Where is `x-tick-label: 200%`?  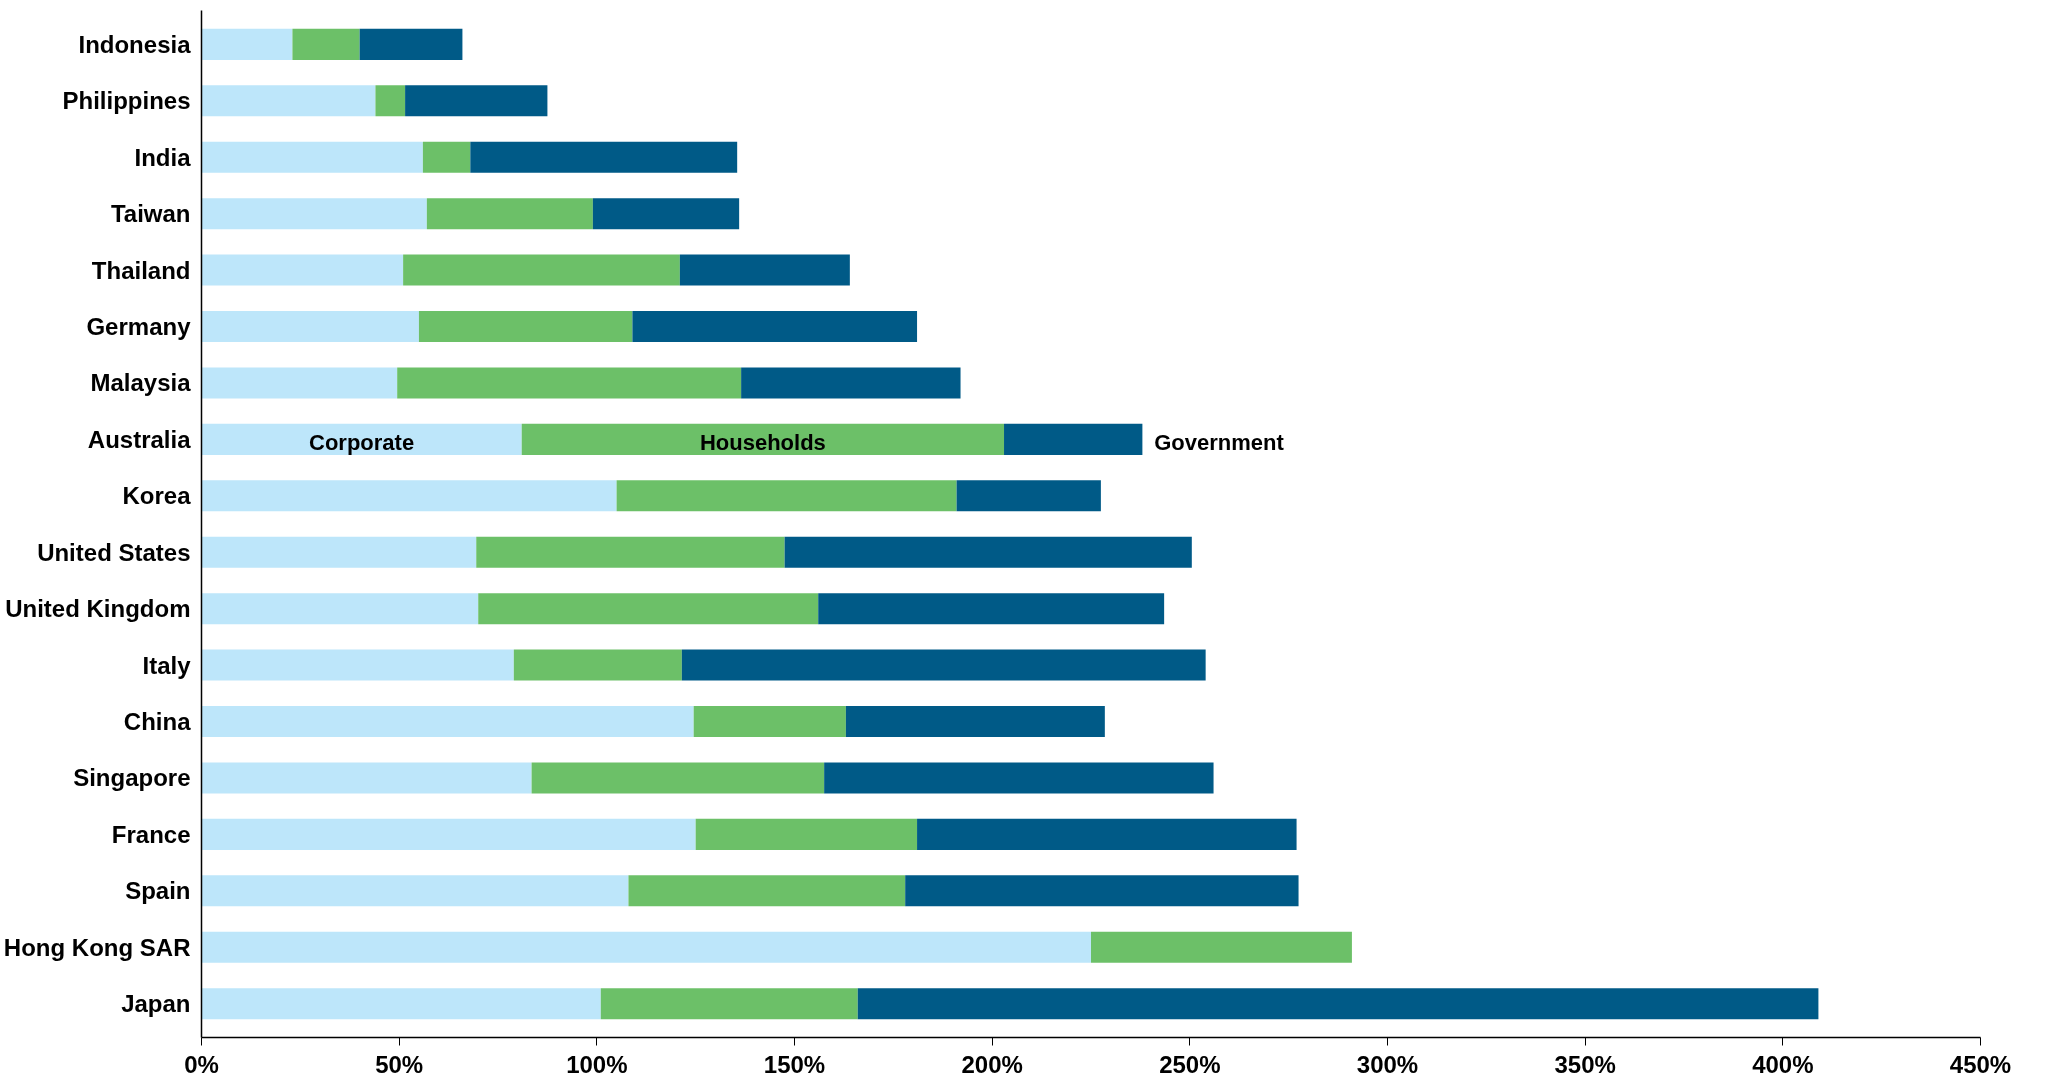 x-tick-label: 200% is located at coordinates (992, 1064).